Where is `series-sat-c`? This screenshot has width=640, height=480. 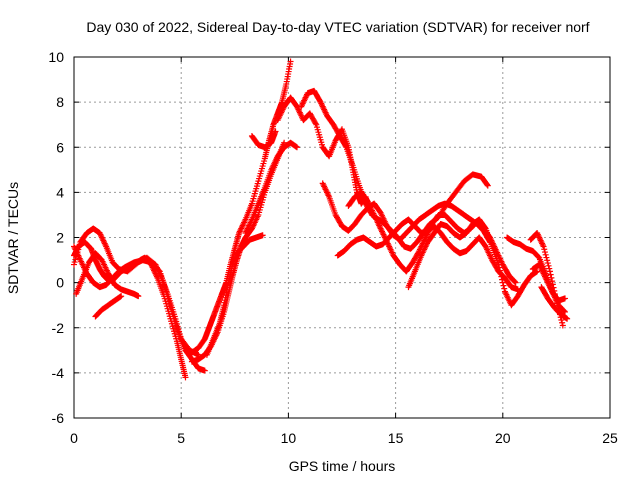
series-sat-c is located at coordinates (107, 275).